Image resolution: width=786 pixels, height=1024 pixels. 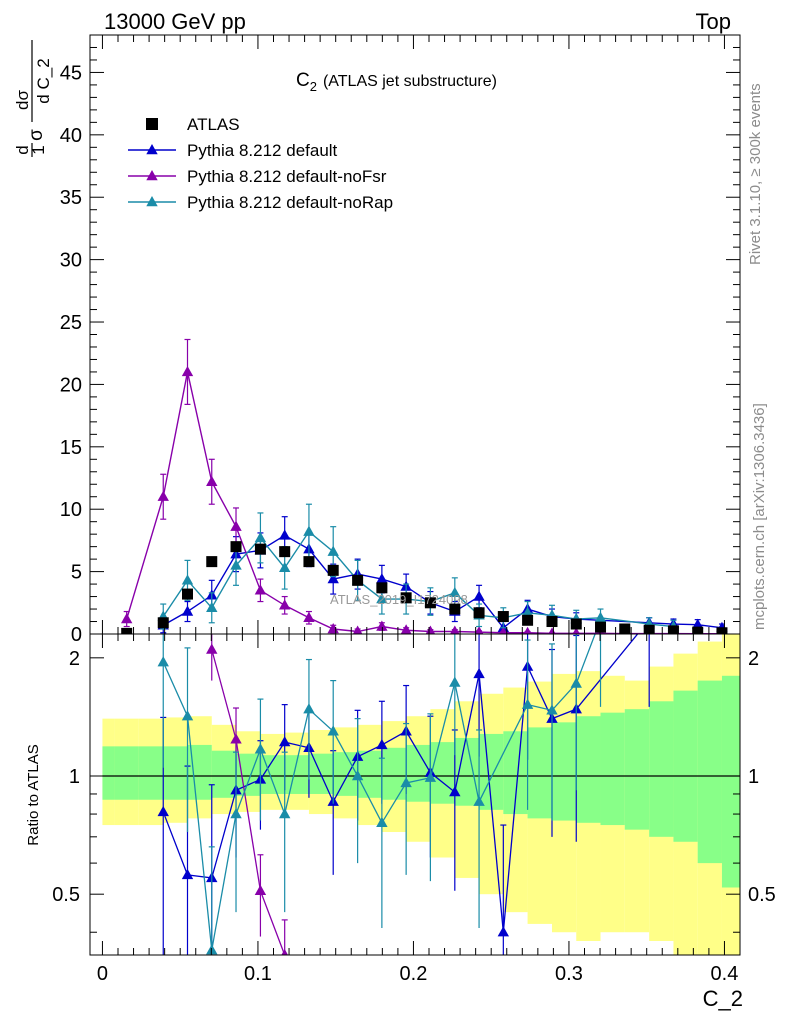 What do you see at coordinates (759, 516) in the screenshot?
I see `mcplots-label: mcplots.cern.ch [arXiv:1306.3436]` at bounding box center [759, 516].